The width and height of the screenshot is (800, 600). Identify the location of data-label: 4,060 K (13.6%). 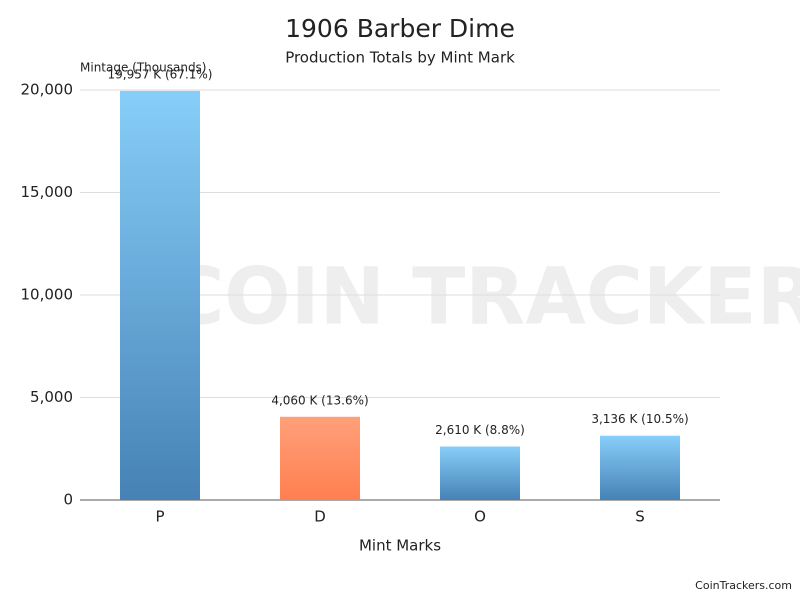
(319, 400).